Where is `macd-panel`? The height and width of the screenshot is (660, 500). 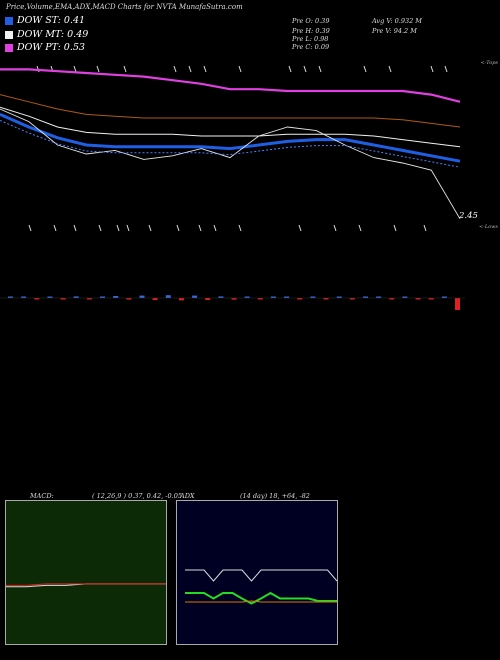 macd-panel is located at coordinates (86, 572).